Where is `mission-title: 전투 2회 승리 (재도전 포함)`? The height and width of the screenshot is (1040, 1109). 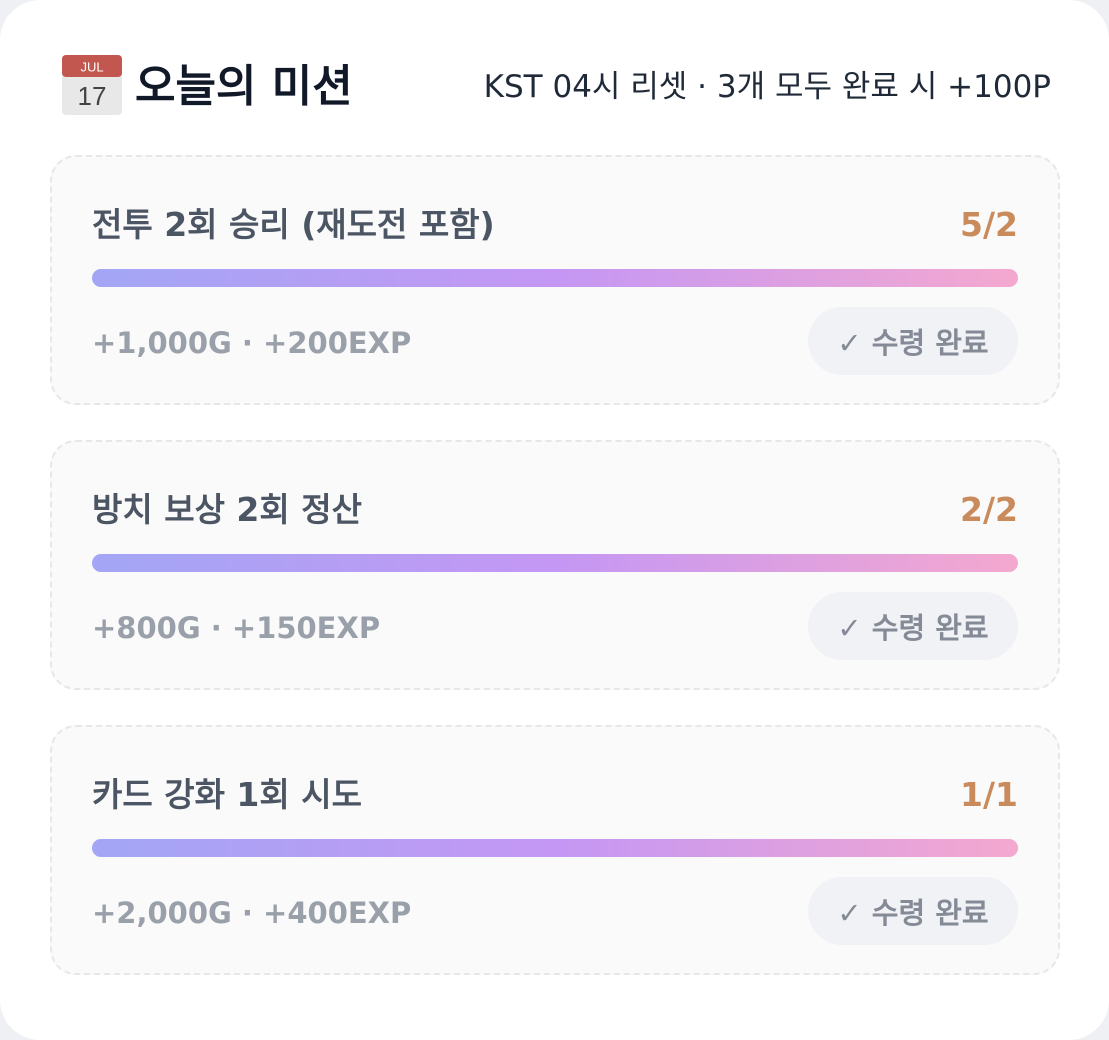
mission-title: 전투 2회 승리 (재도전 포함) is located at coordinates (293, 224).